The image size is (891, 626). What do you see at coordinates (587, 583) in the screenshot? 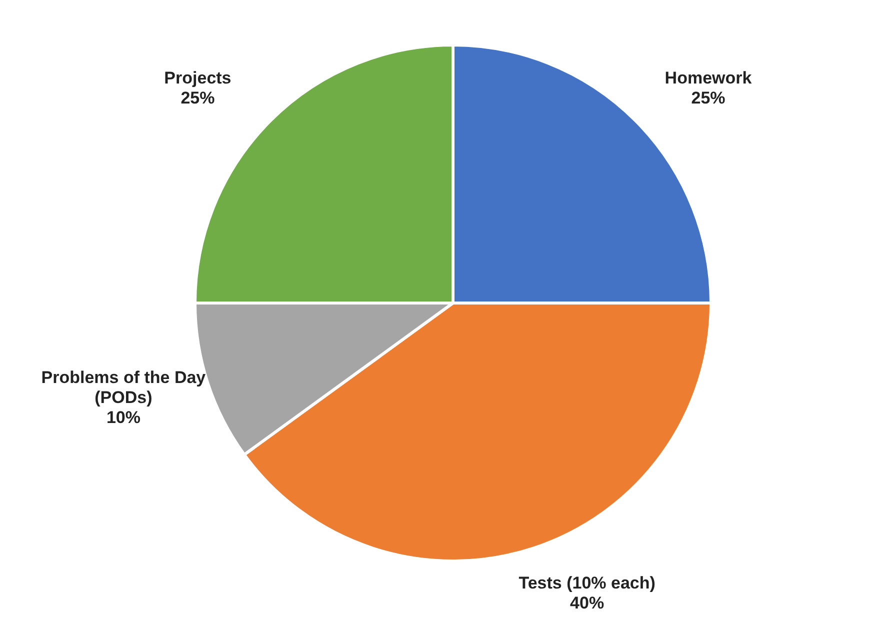
I see `slice-label: Tests (10% each)` at bounding box center [587, 583].